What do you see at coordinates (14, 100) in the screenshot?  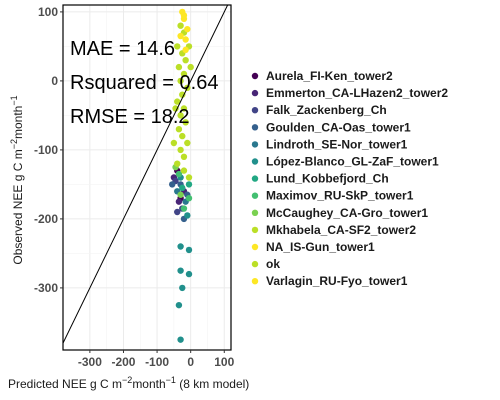 I see `y-axis-title-sup2: −1` at bounding box center [14, 100].